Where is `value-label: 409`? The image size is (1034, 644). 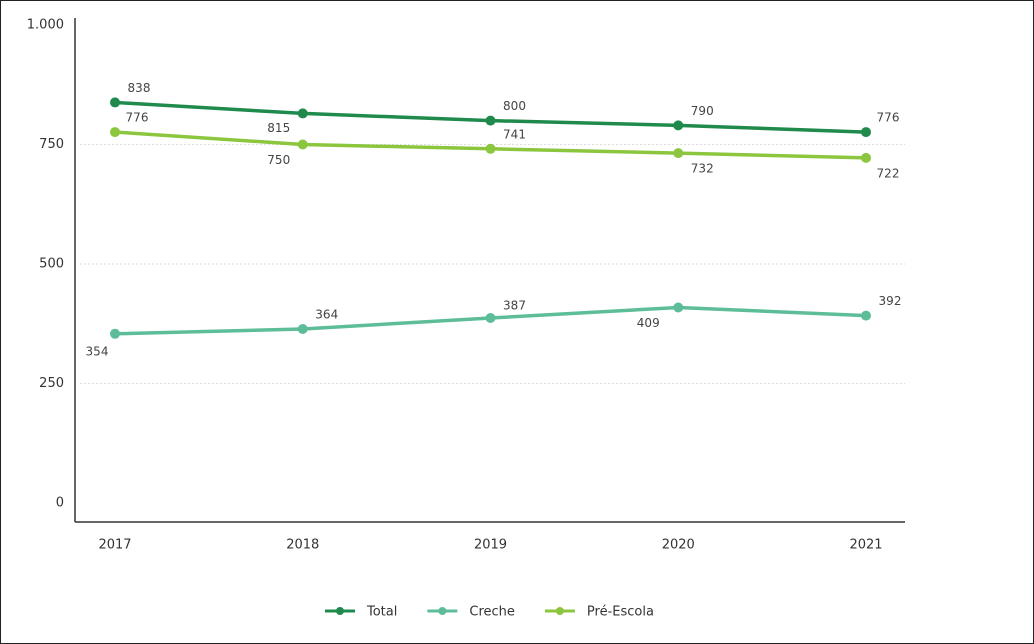 value-label: 409 is located at coordinates (648, 323).